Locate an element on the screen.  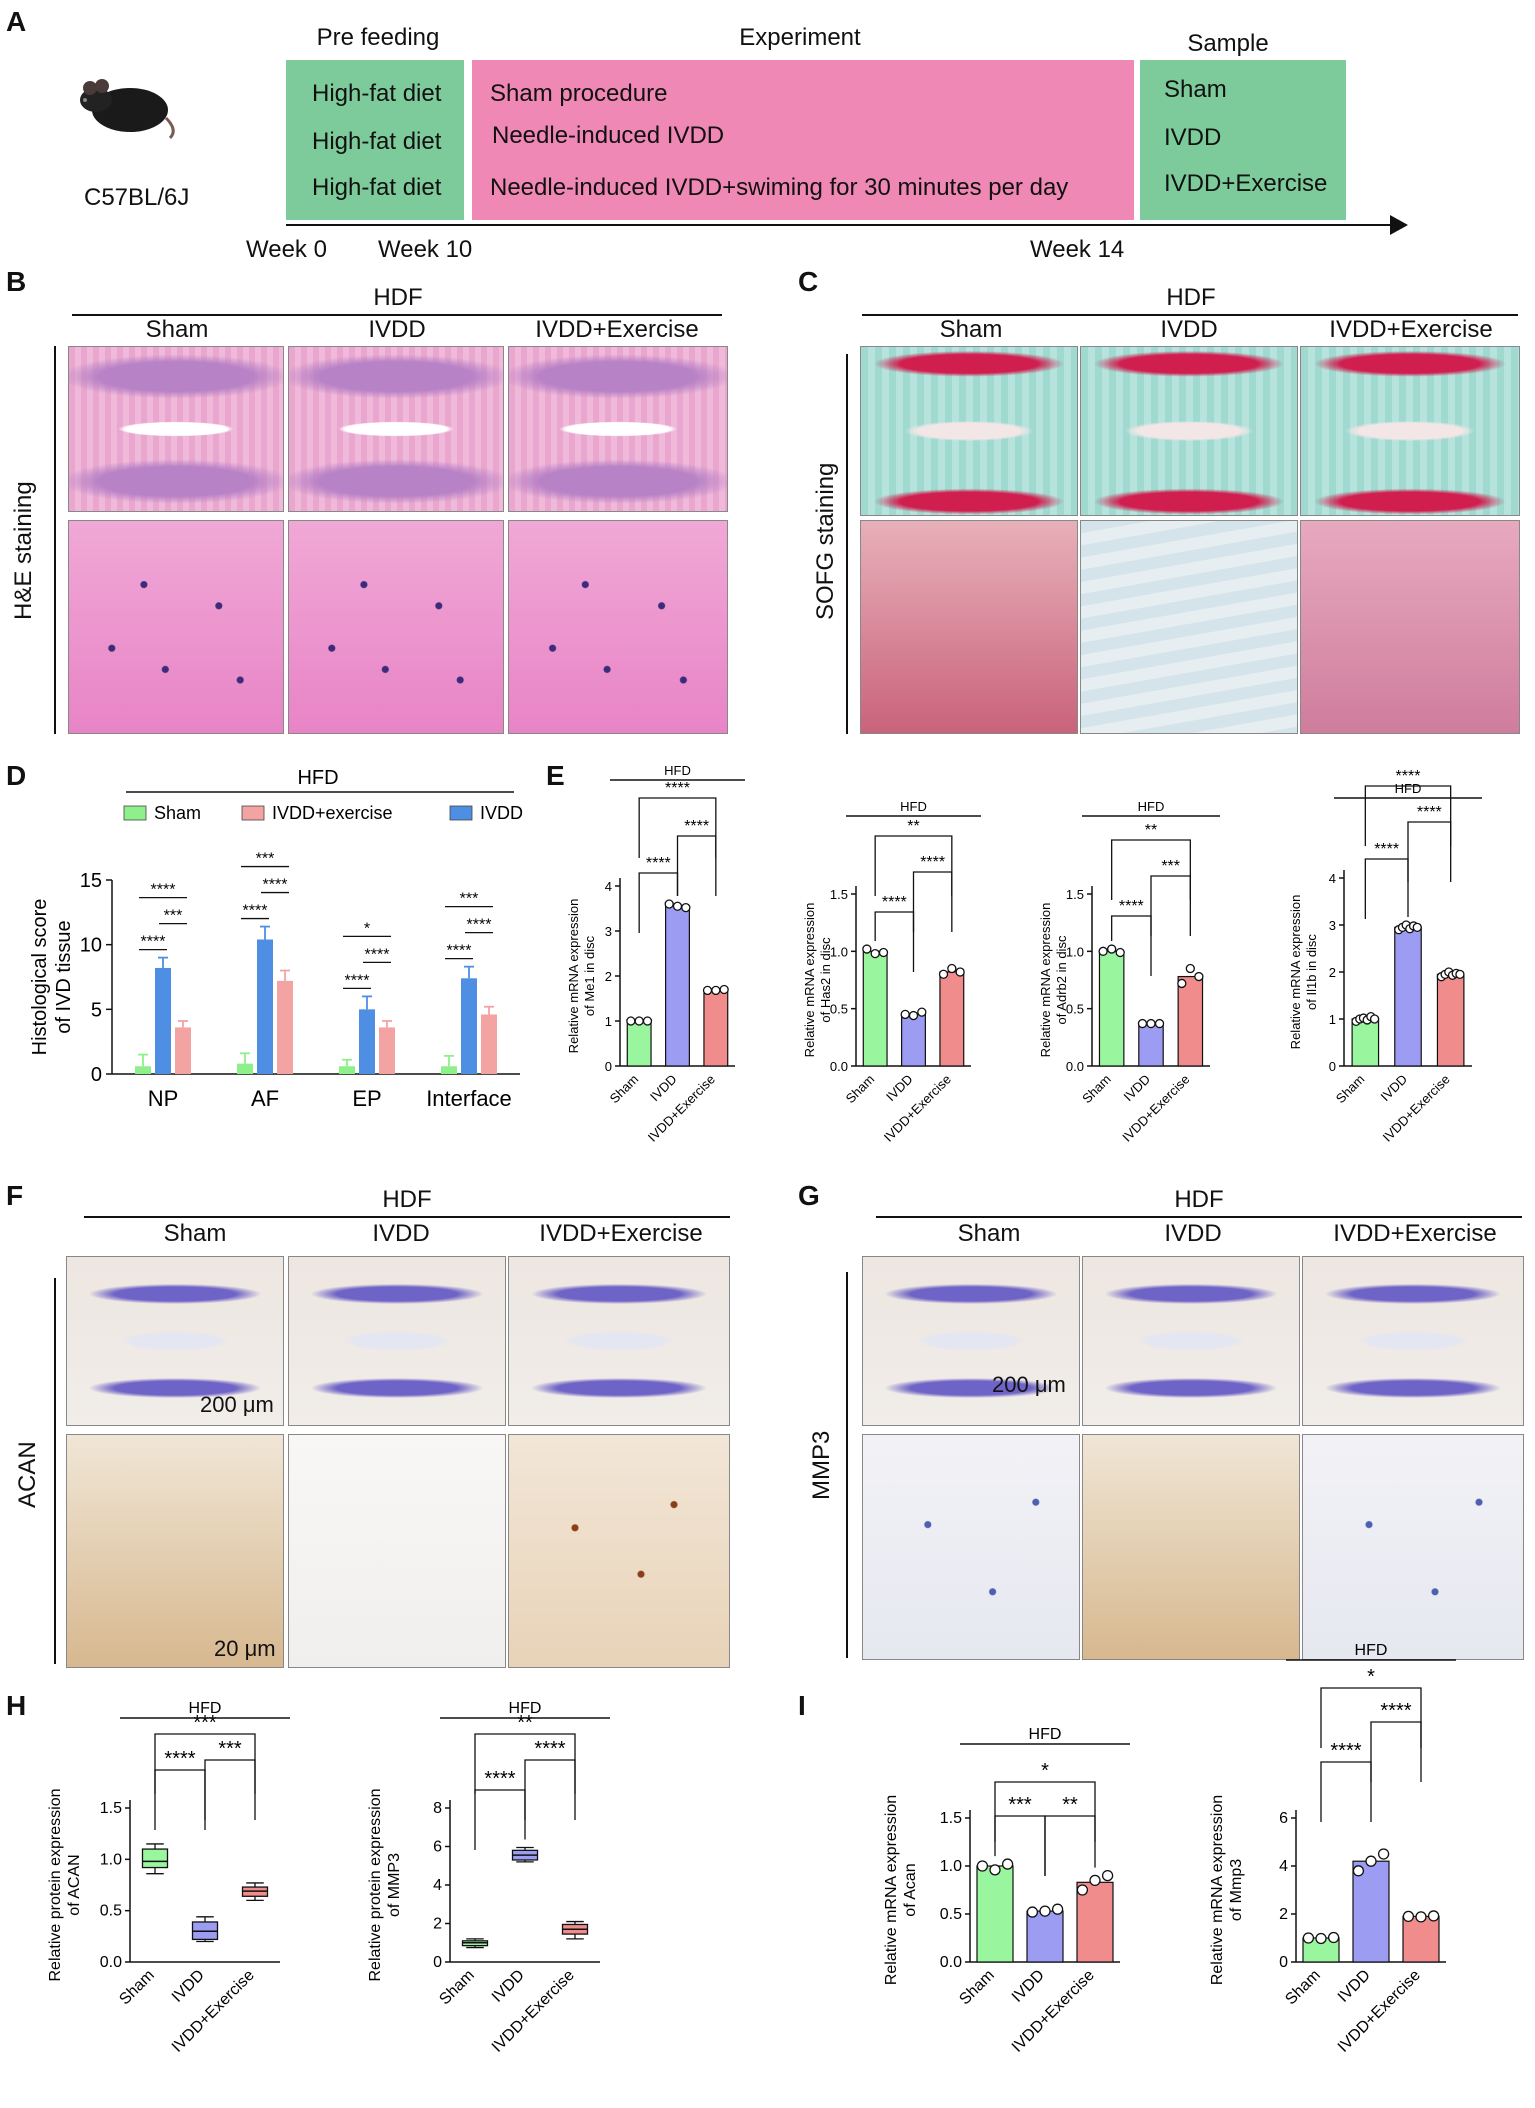
panel-f-col-1: Sham is located at coordinates (195, 1233).